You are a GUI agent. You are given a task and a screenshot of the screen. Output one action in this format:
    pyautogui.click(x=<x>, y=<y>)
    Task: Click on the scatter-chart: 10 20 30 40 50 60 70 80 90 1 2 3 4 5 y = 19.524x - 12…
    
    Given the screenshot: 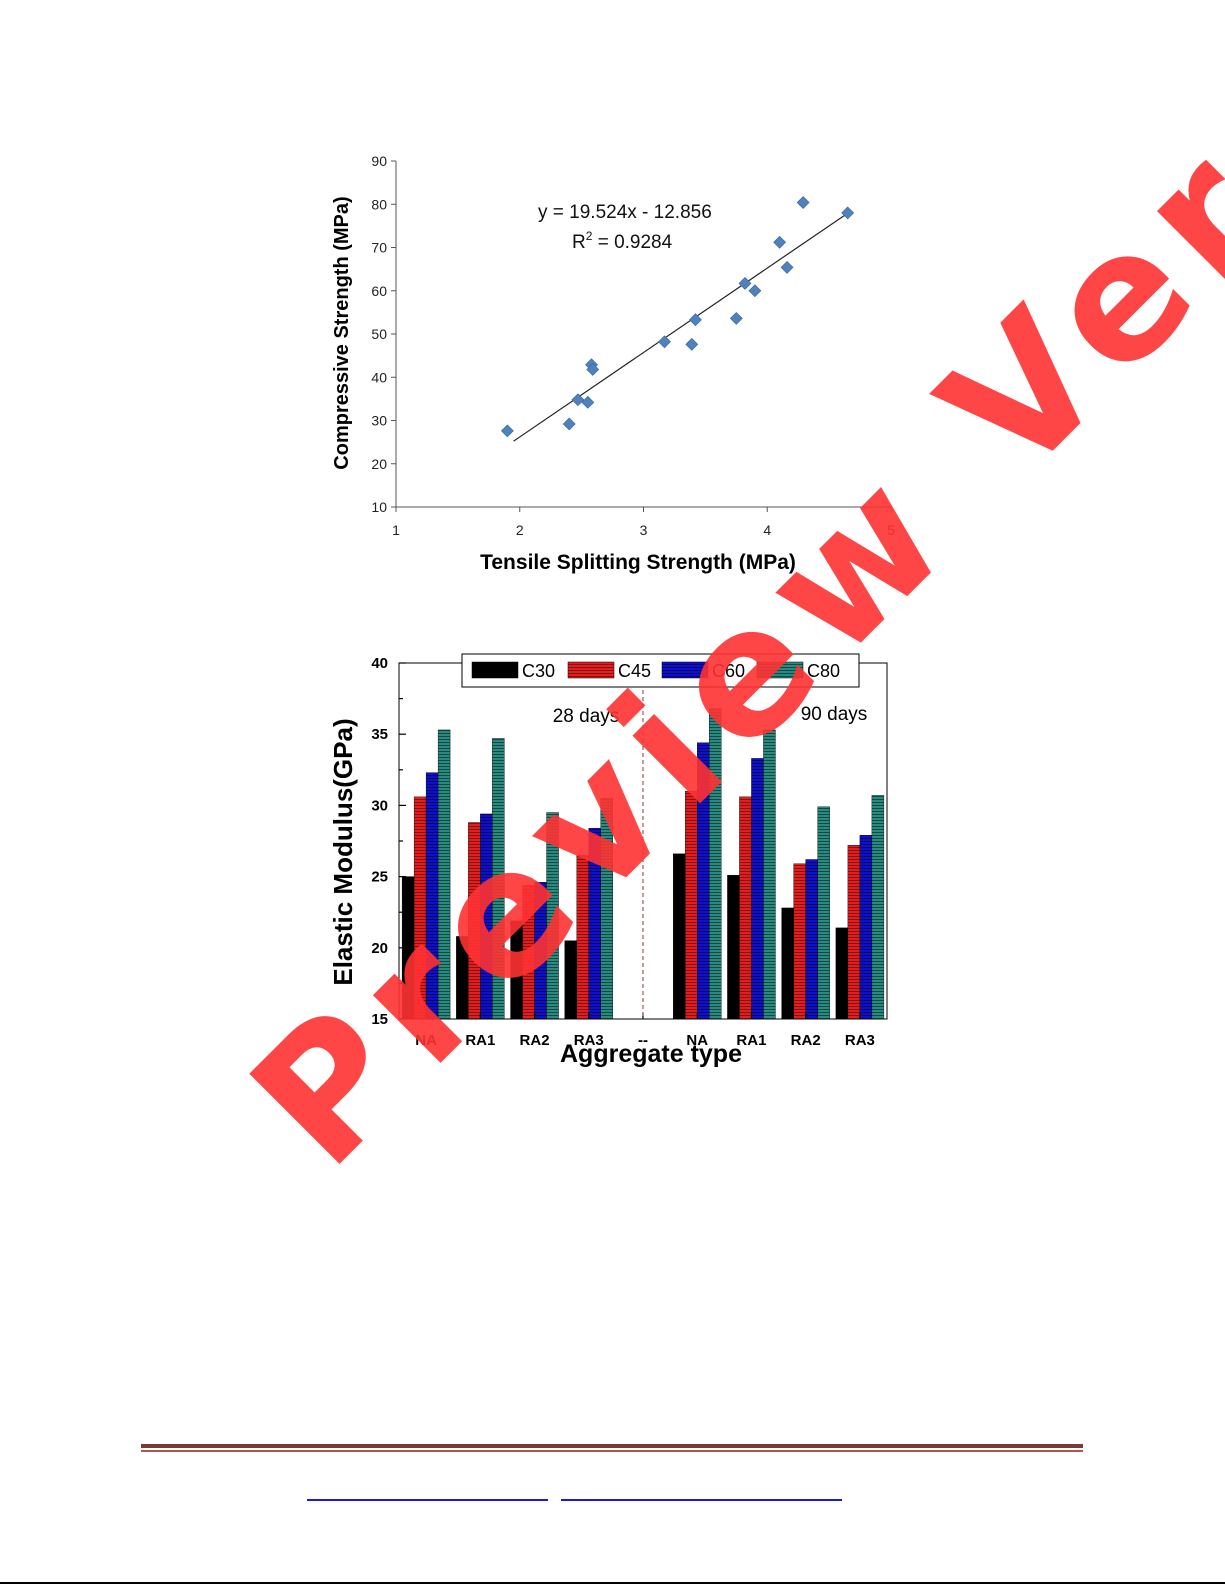 What is the action you would take?
    pyautogui.click(x=613, y=363)
    